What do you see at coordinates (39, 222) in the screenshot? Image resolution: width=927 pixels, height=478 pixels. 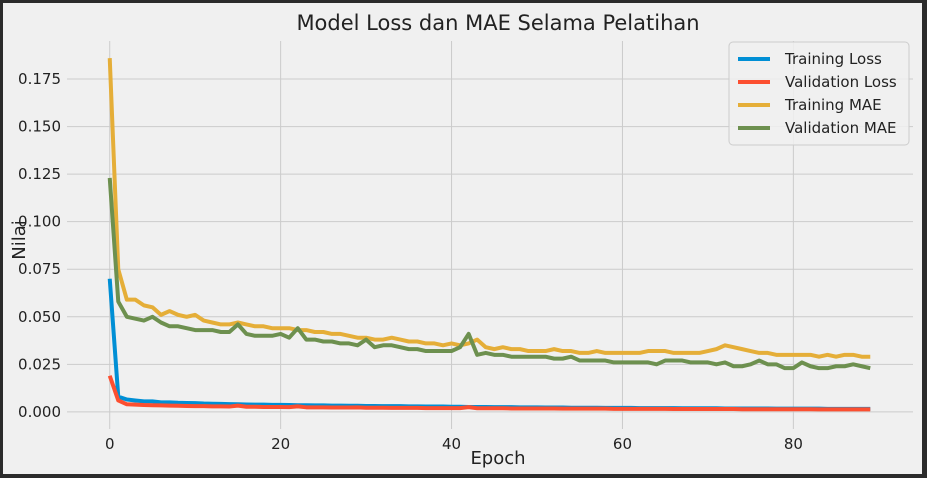 I see `y-tick-label: 0.100` at bounding box center [39, 222].